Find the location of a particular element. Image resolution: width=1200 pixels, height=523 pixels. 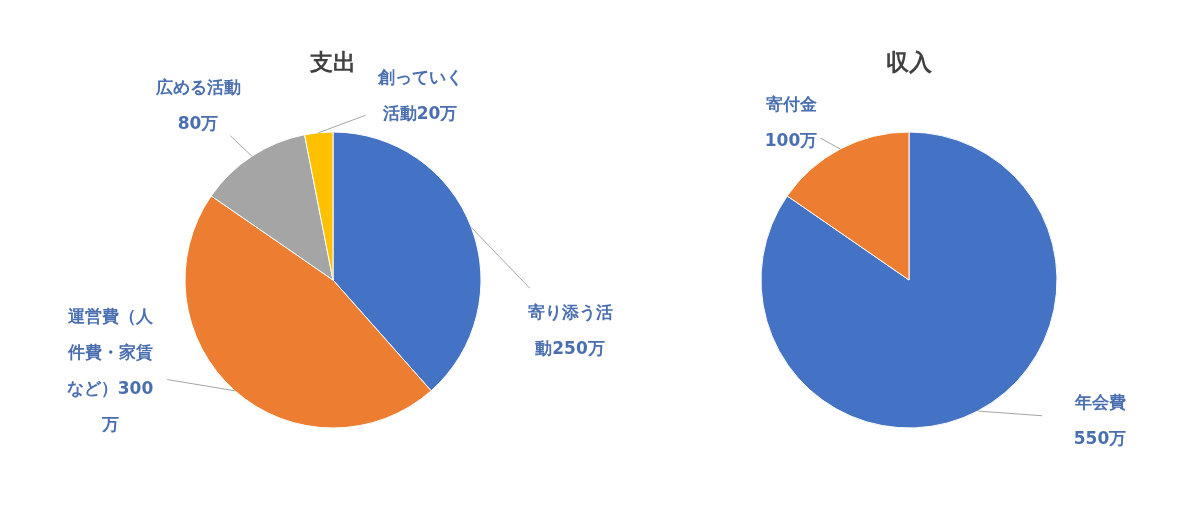

data-label: 100万 is located at coordinates (791, 140).